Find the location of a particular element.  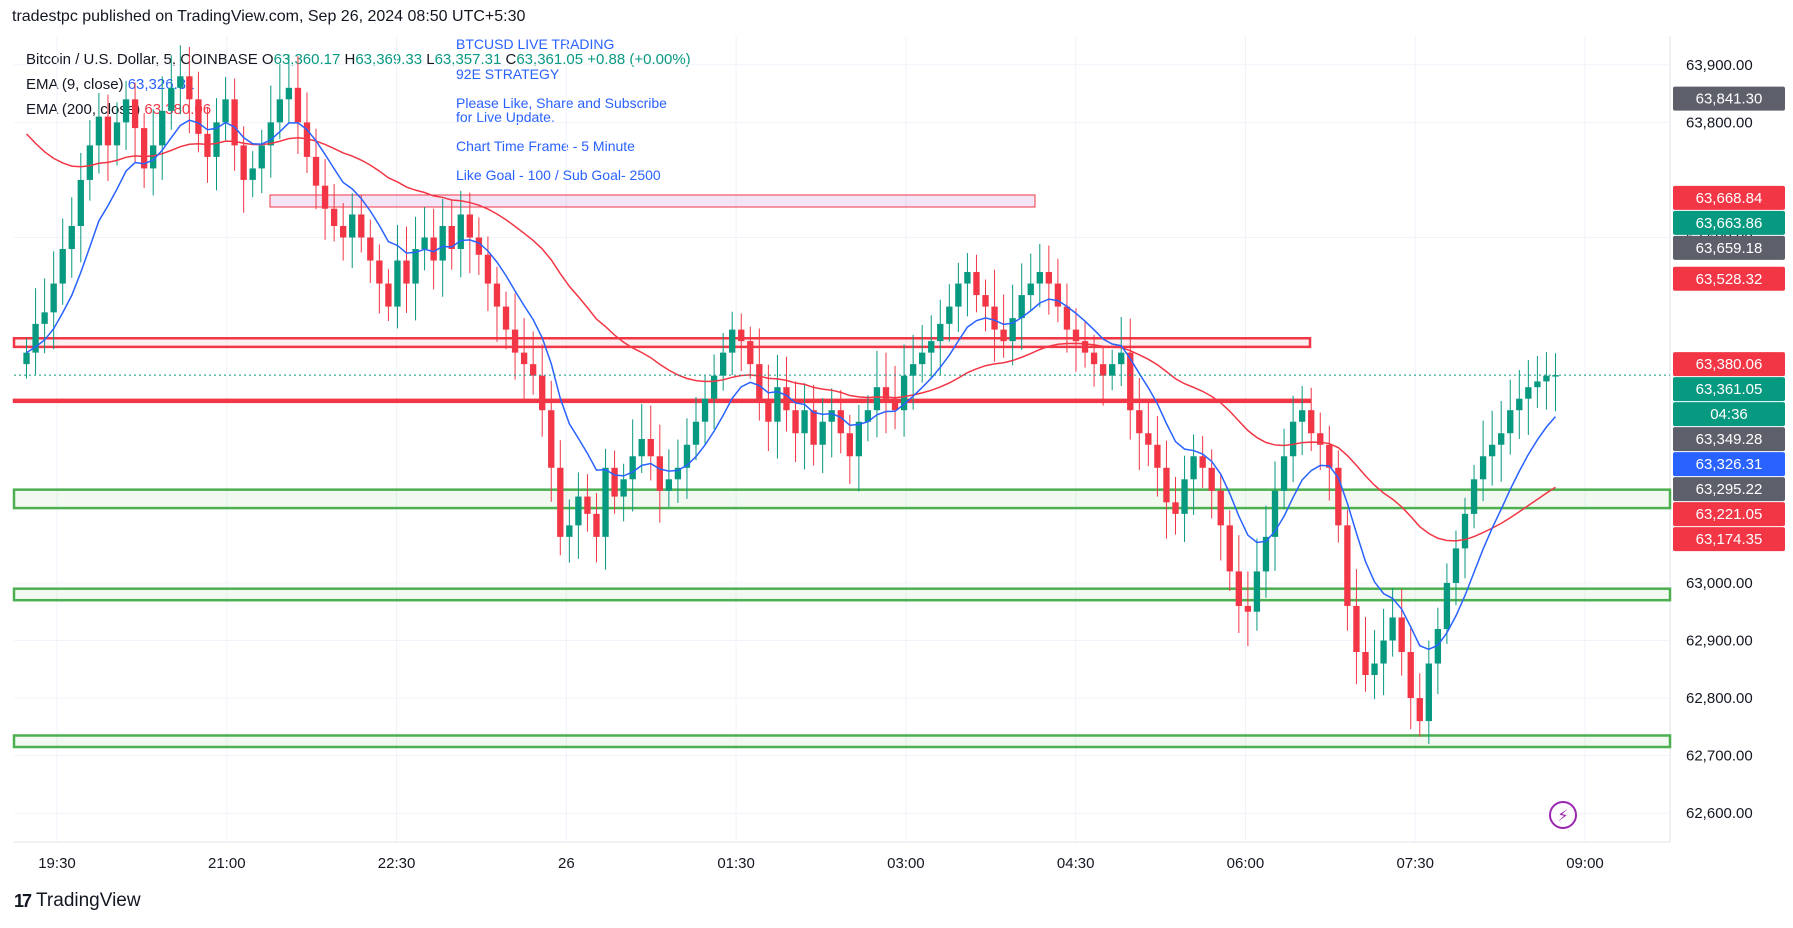

price-label-text: 04:36 is located at coordinates (1729, 414).